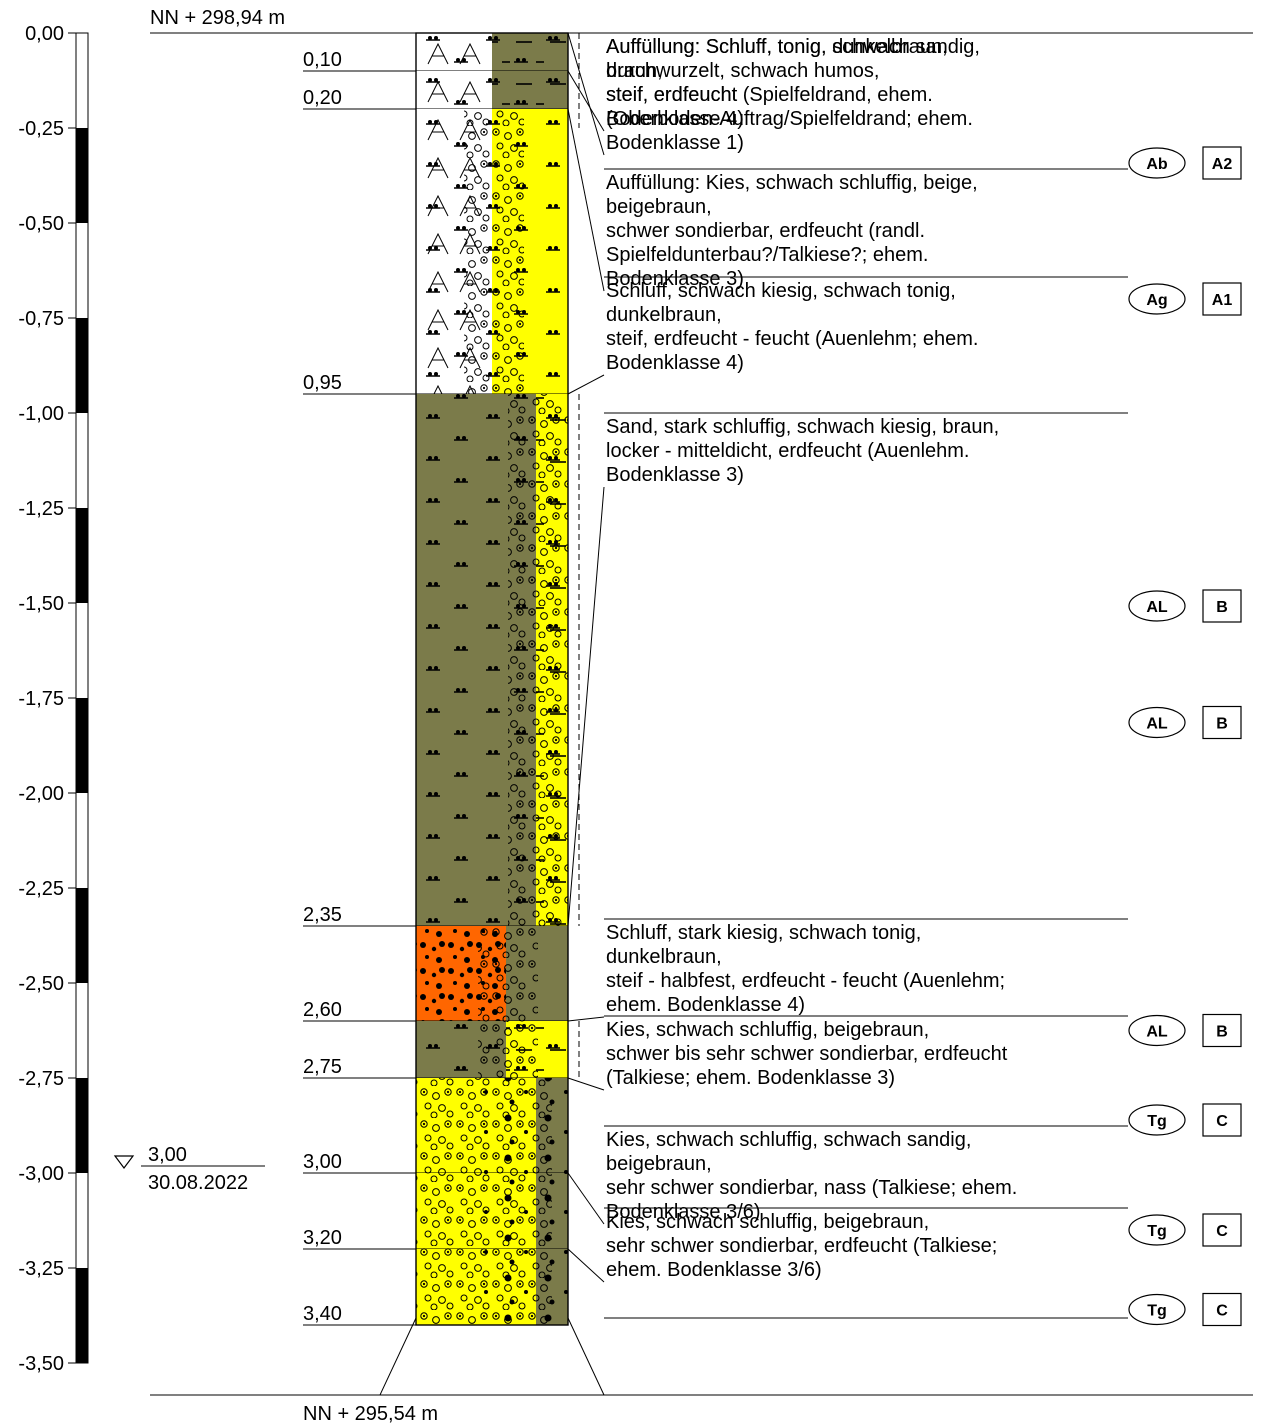  What do you see at coordinates (322, 98) in the screenshot?
I see `depth-label: 0,20` at bounding box center [322, 98].